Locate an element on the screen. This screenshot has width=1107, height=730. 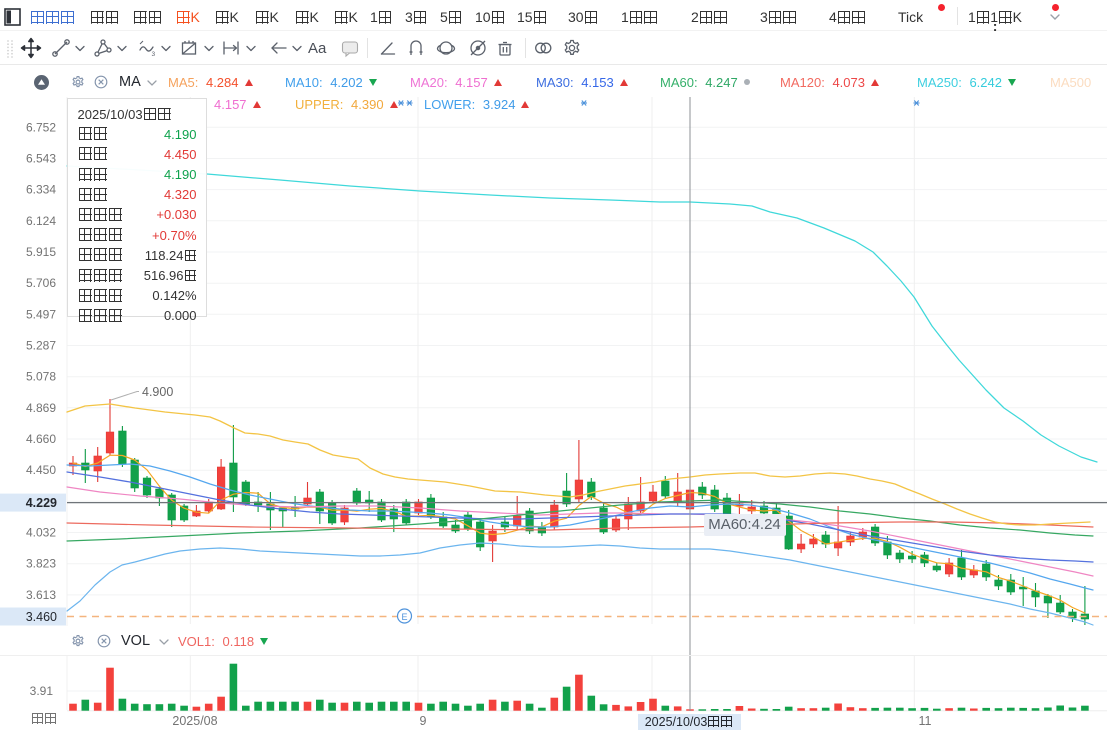
svg-text: 5.497 is located at coordinates (41, 314).